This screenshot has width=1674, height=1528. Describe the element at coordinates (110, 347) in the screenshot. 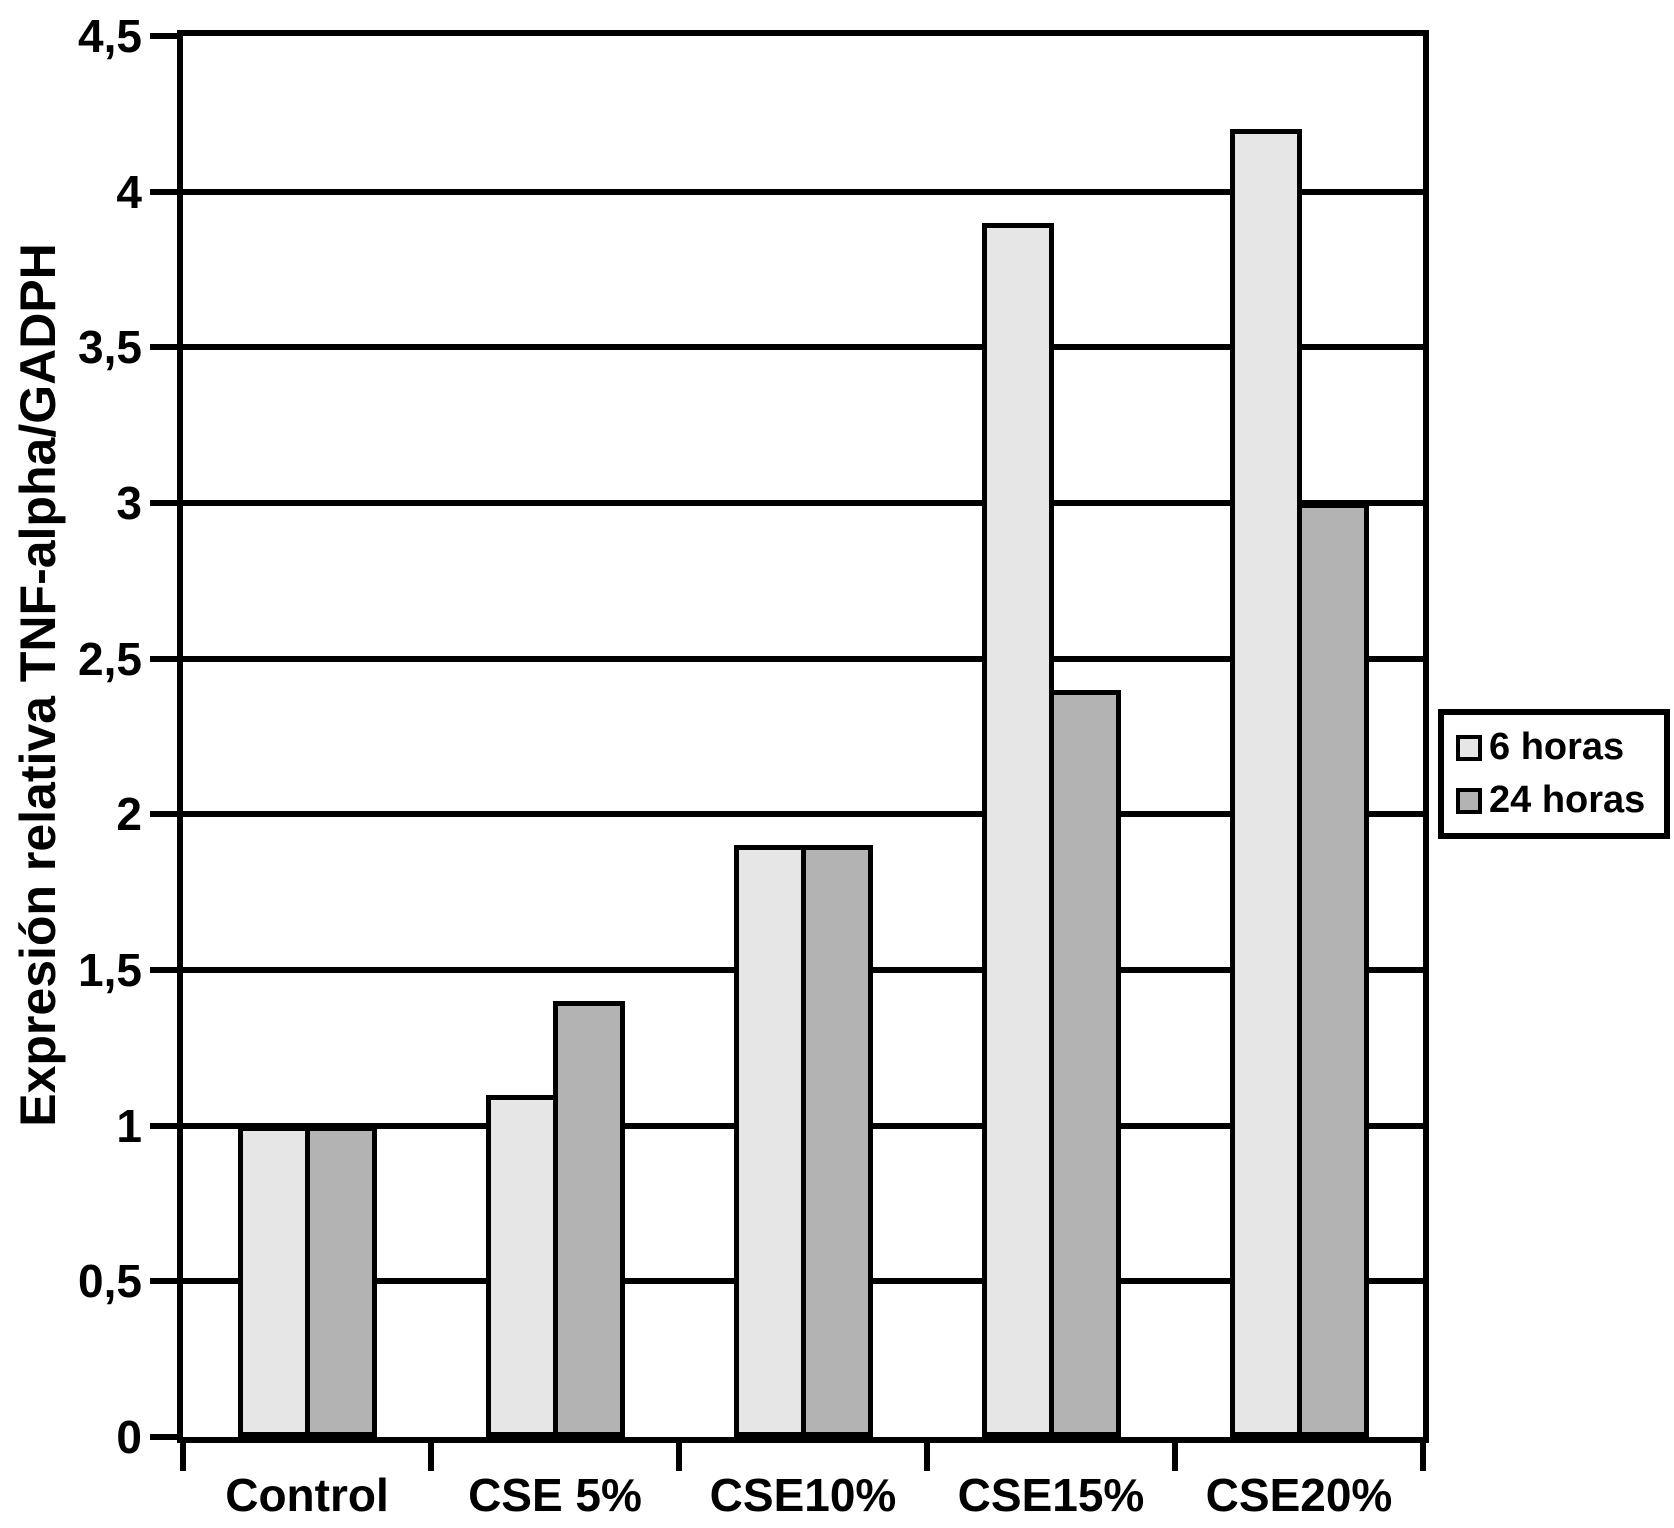

I see `y-axis-tick-label: 3,5` at that location.